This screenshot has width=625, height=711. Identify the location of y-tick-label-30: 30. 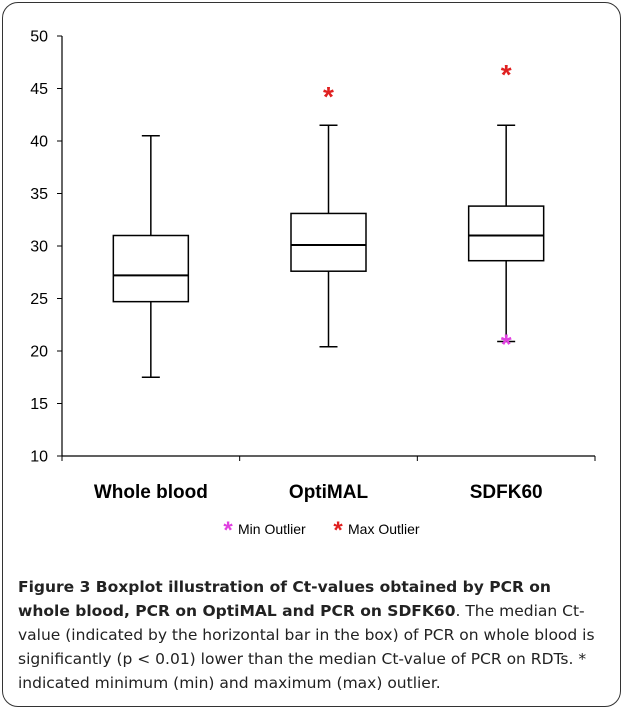
(39, 247).